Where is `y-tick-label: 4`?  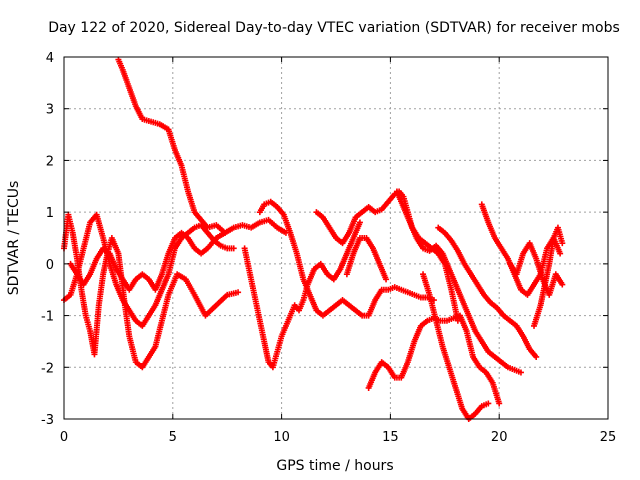 y-tick-label: 4 is located at coordinates (50, 58).